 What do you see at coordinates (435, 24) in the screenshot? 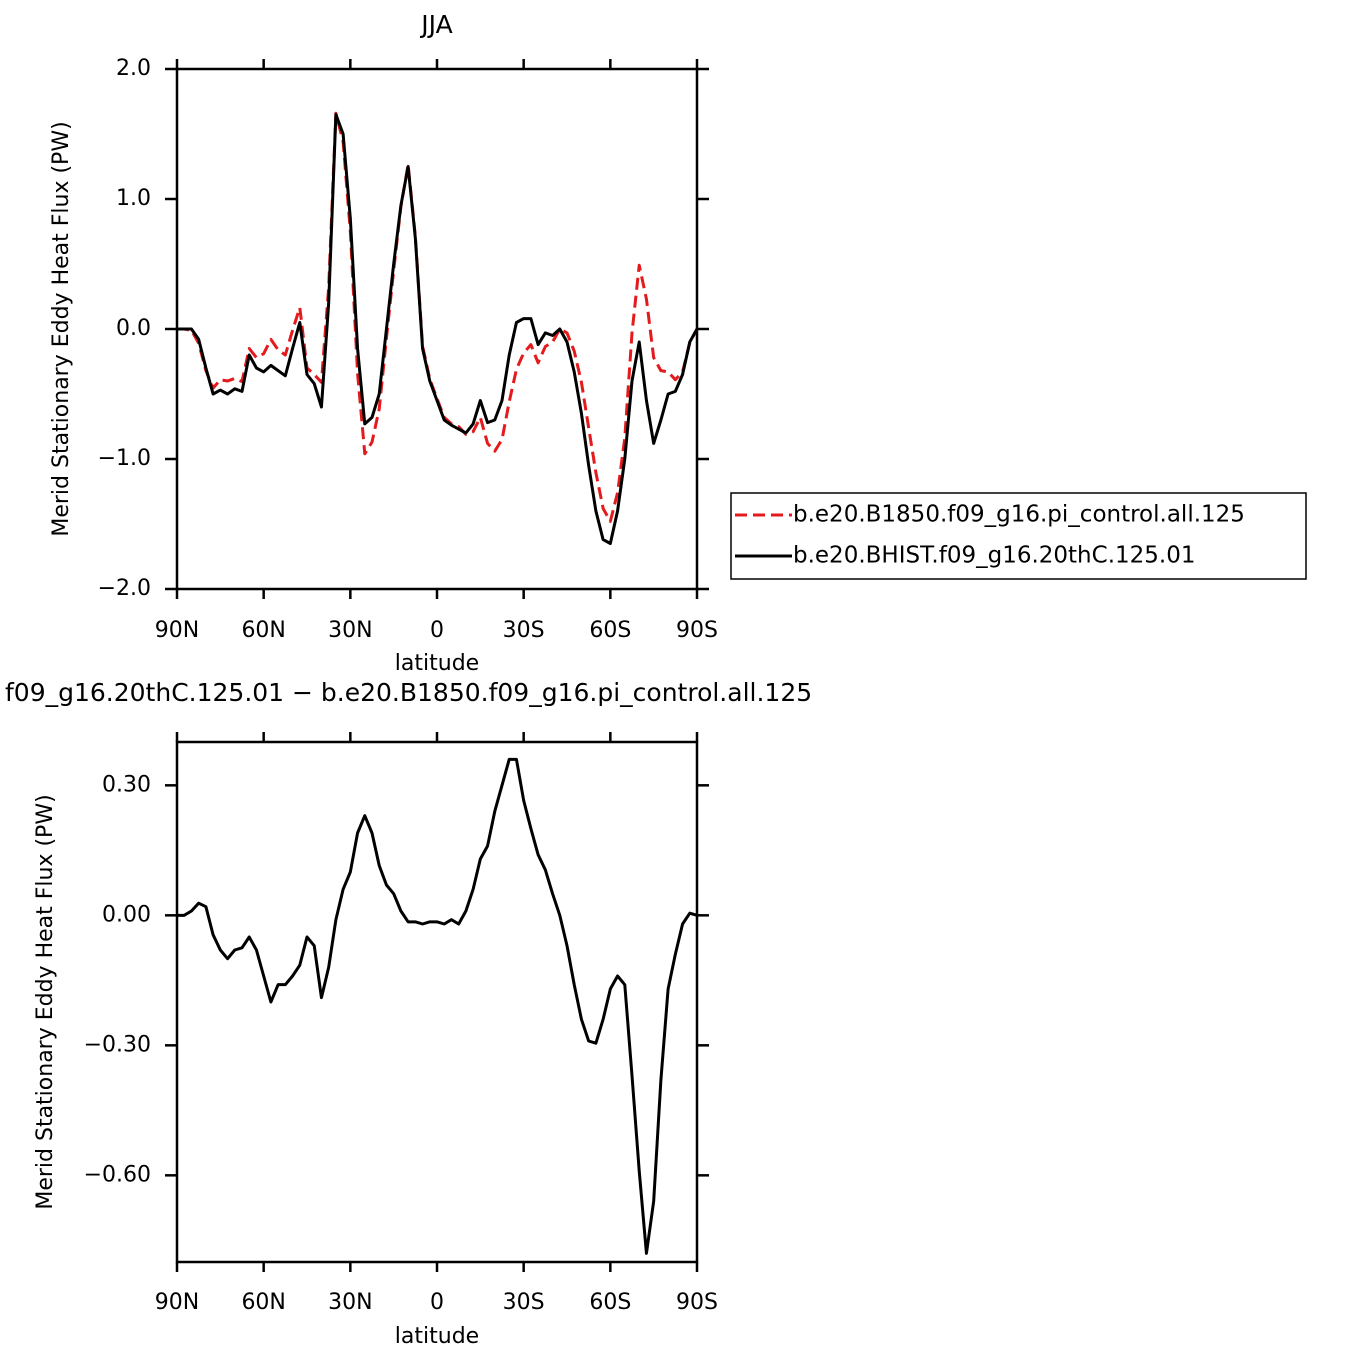
I see `chart-title: JJA` at bounding box center [435, 24].